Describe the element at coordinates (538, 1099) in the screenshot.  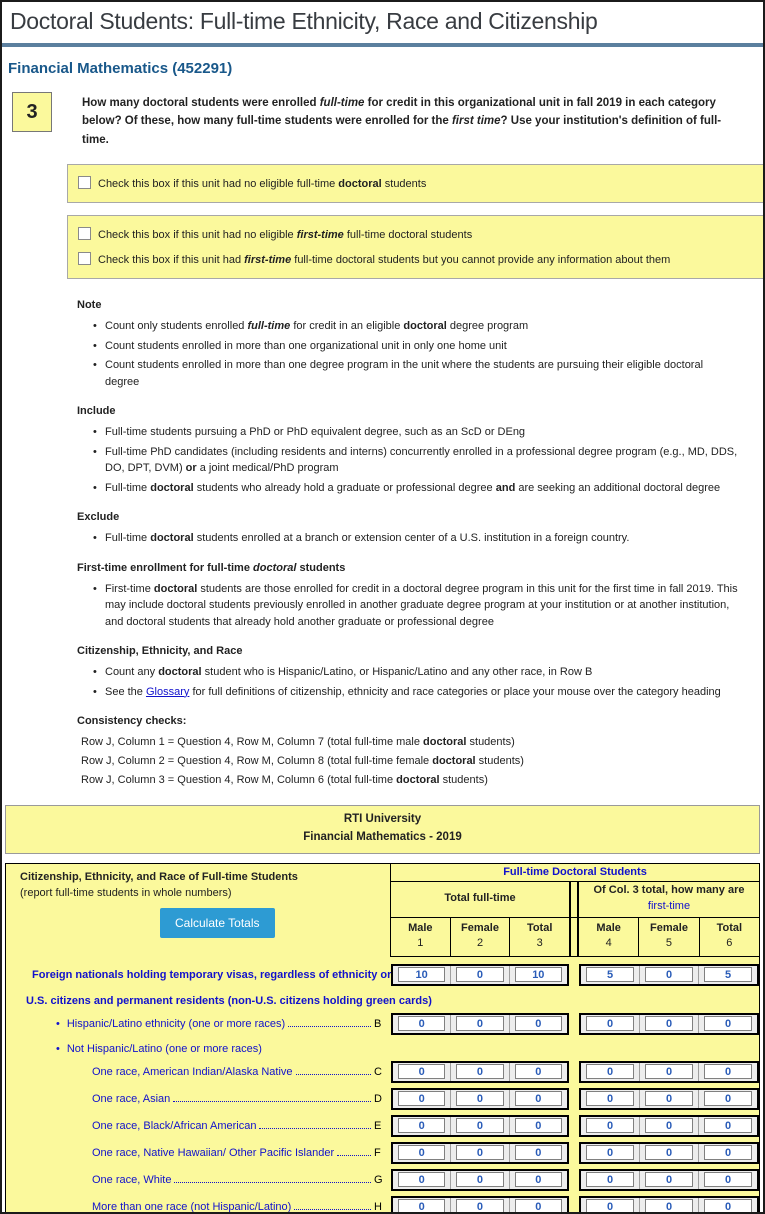
I see `input-d-col3` at that location.